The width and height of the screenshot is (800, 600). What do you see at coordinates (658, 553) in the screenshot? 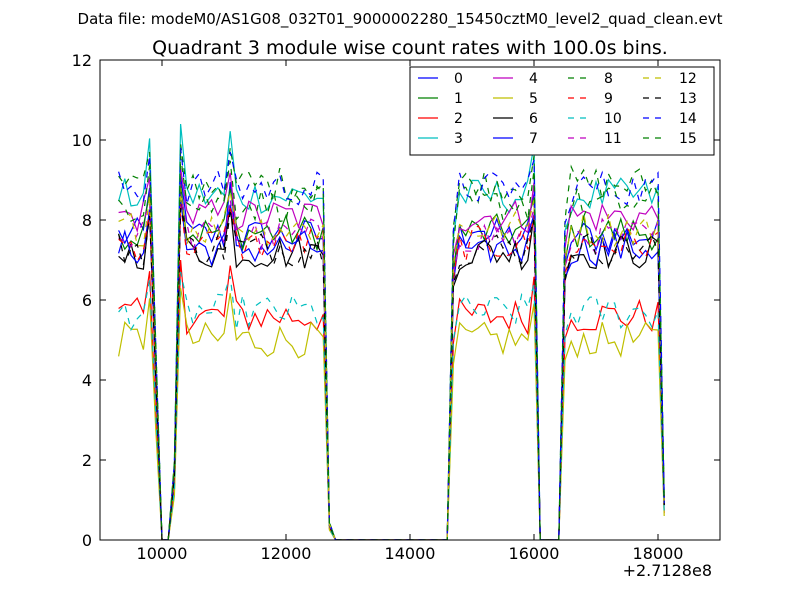
I see `x-tick-label: 18000` at bounding box center [658, 553].